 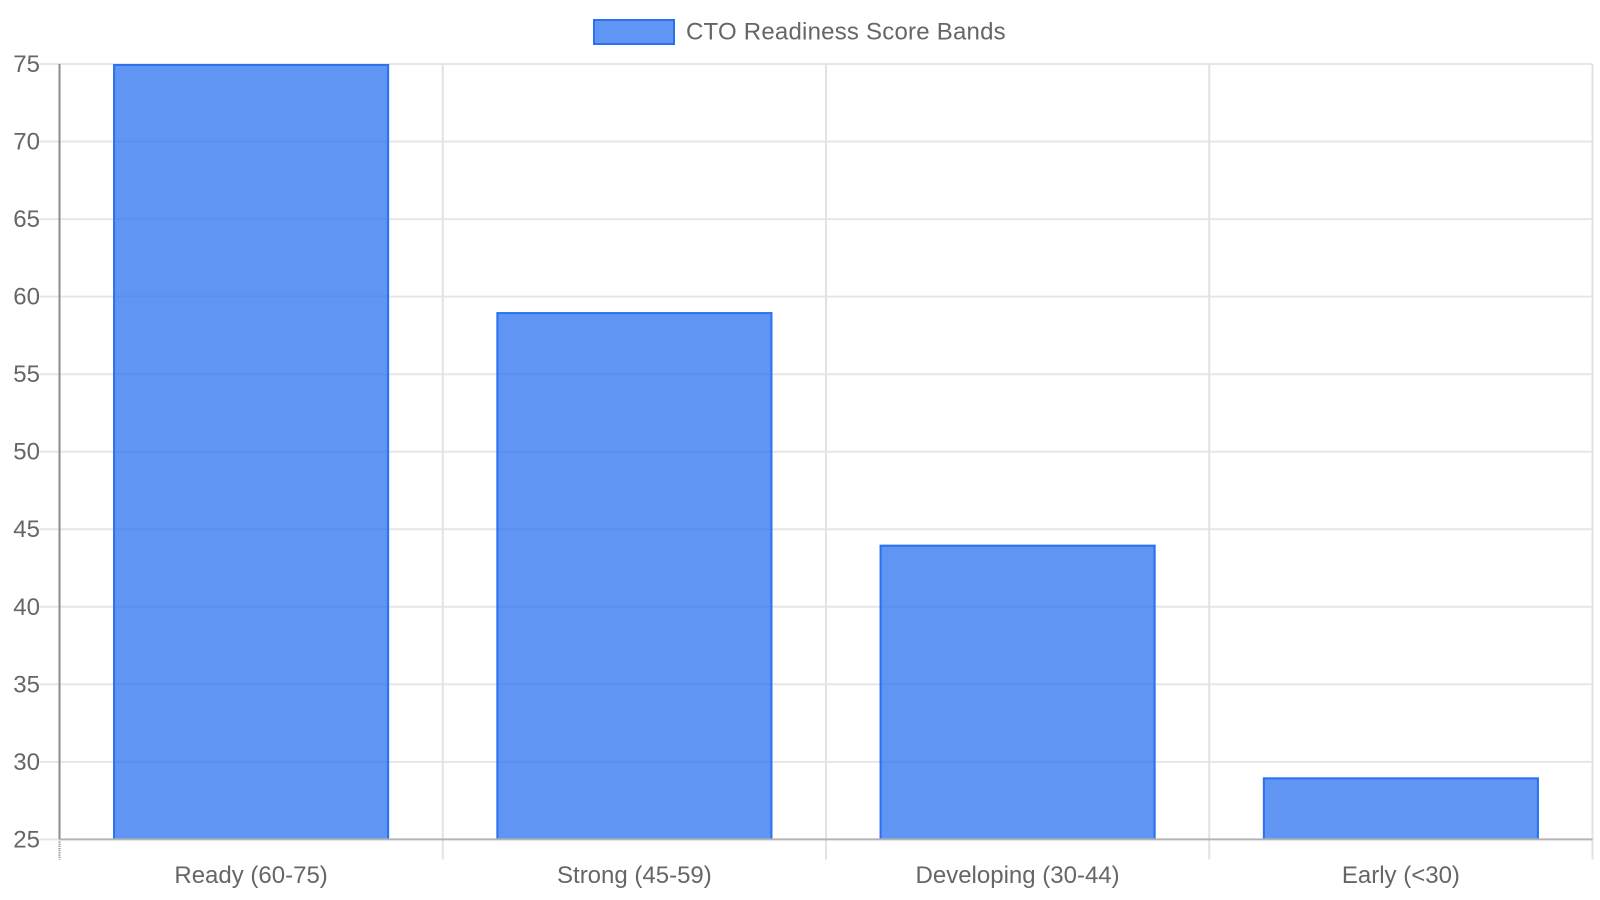 I want to click on svg-text: 65, so click(x=26, y=219).